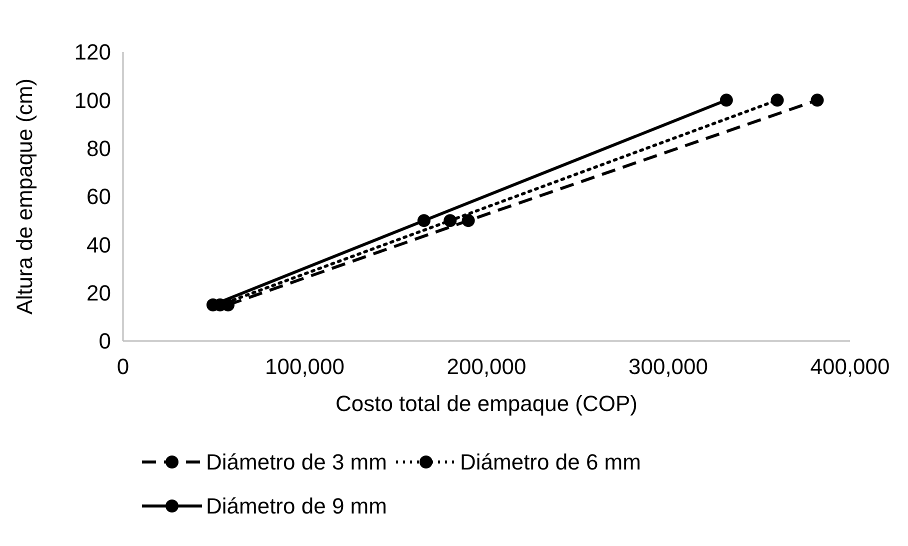 Image resolution: width=908 pixels, height=546 pixels. Describe the element at coordinates (304, 366) in the screenshot. I see `x-tick-label: 100,000` at that location.